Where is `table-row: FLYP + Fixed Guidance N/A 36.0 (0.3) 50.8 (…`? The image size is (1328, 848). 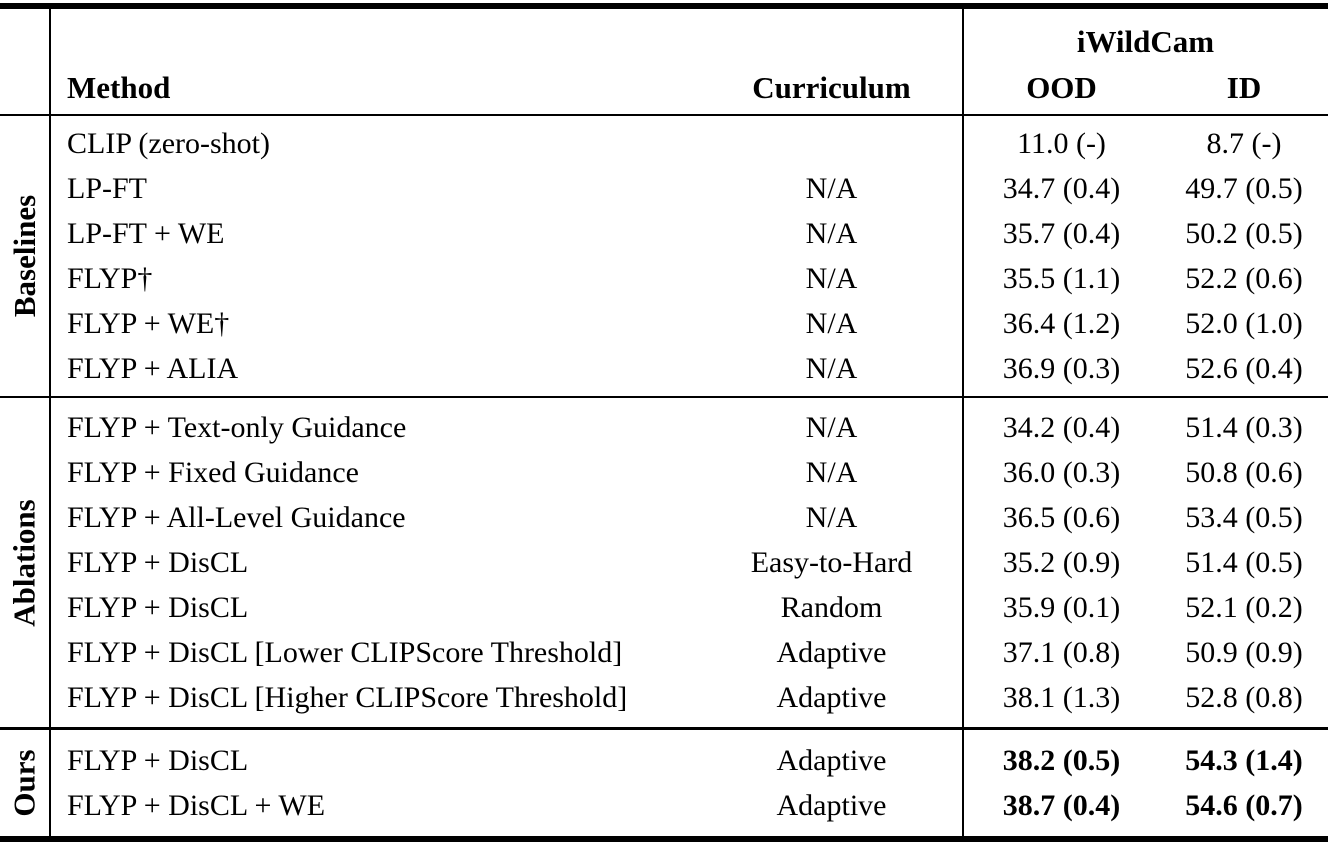 table-row: FLYP + Fixed Guidance N/A 36.0 (0.3) 50.8 (… is located at coordinates (689, 472).